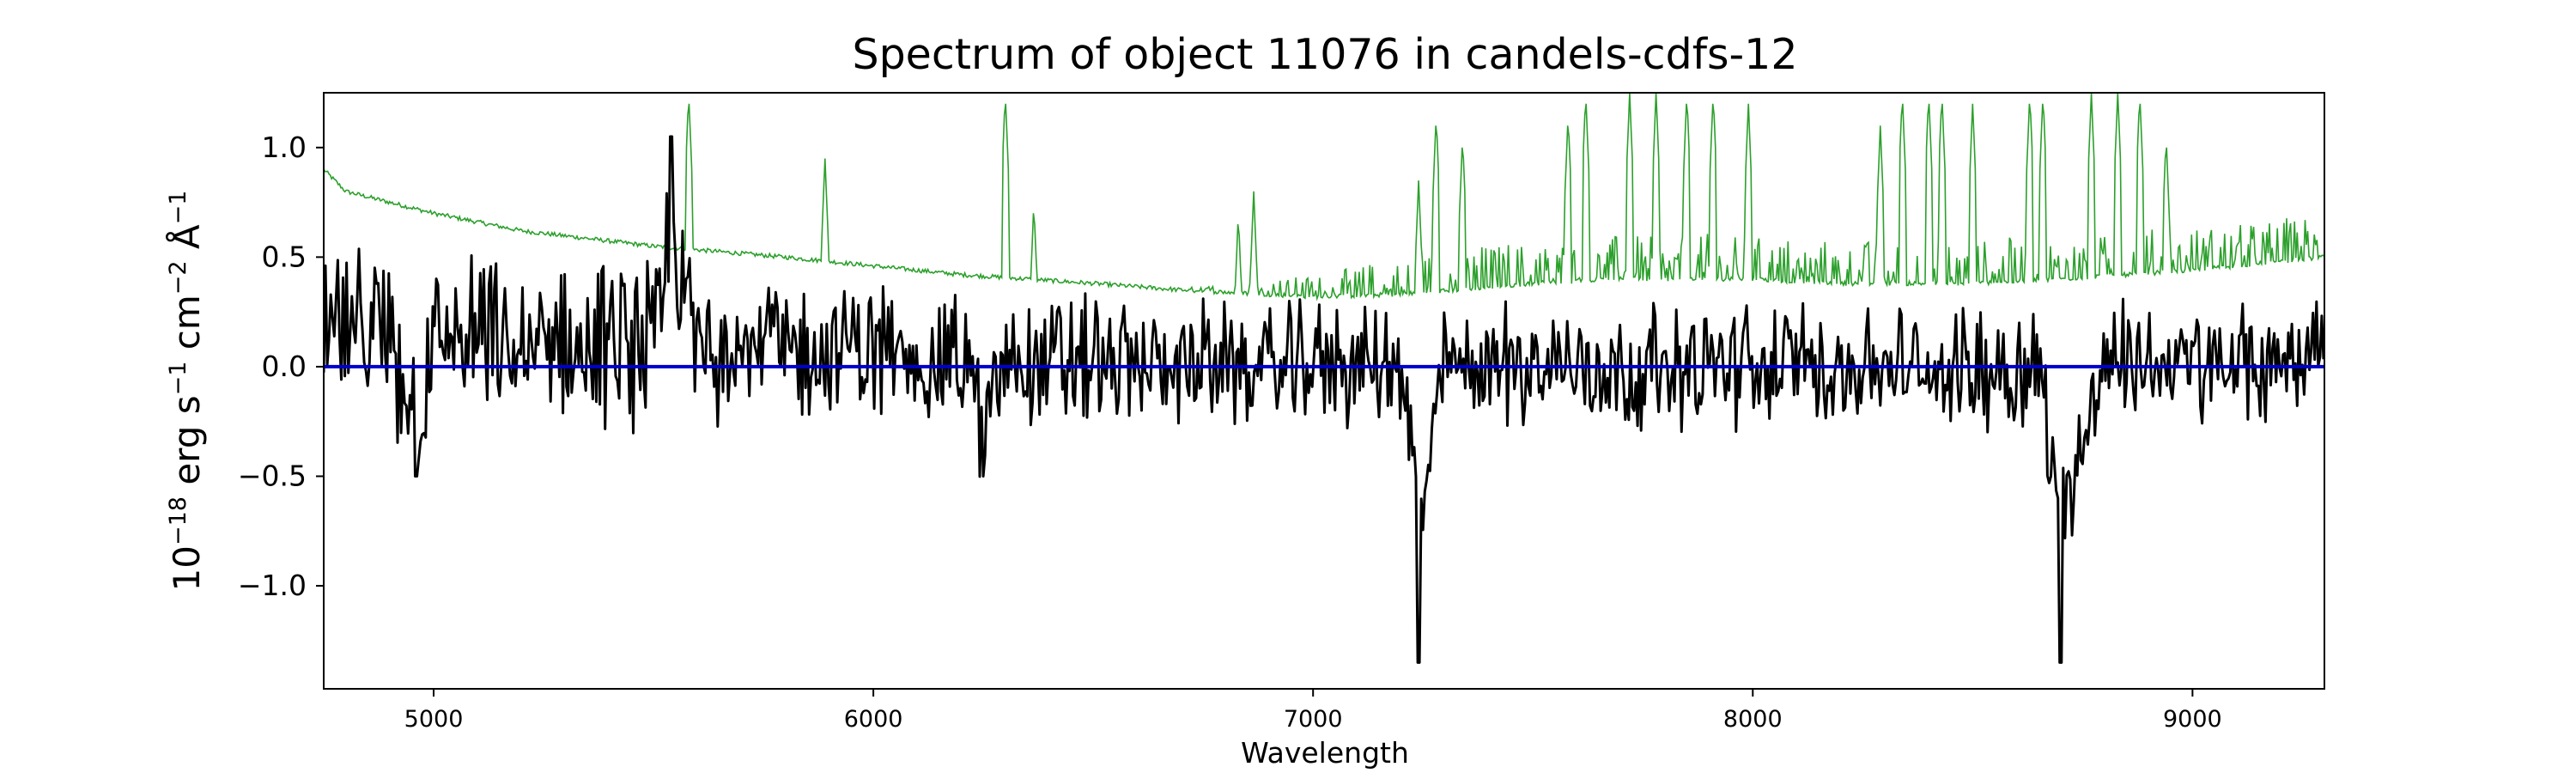  I want to click on y-tick-label: 0.5, so click(284, 256).